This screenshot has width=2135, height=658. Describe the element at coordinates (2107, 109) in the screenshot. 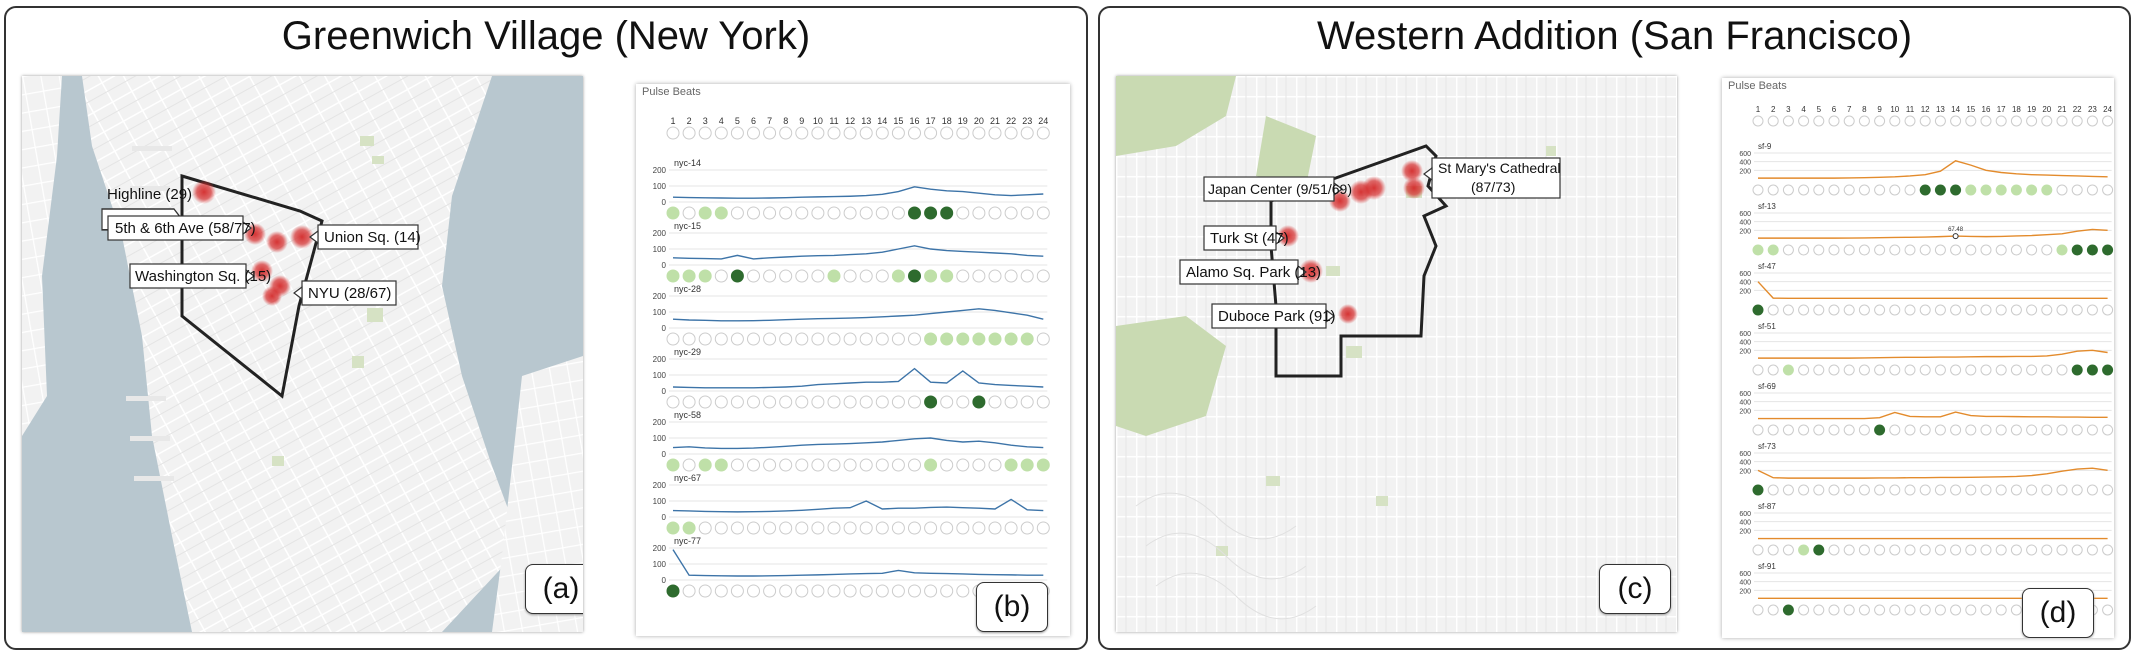

I see `hour-tick-label: 24` at that location.